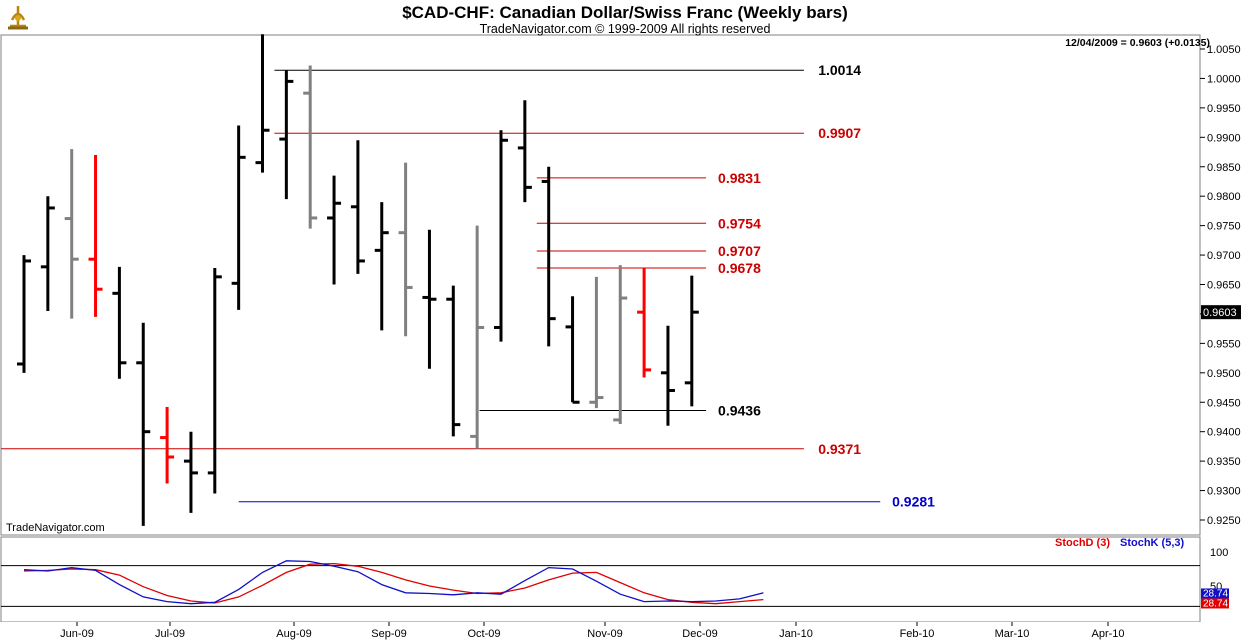 The height and width of the screenshot is (643, 1250). I want to click on price-tick-label: 0.9250, so click(1224, 521).